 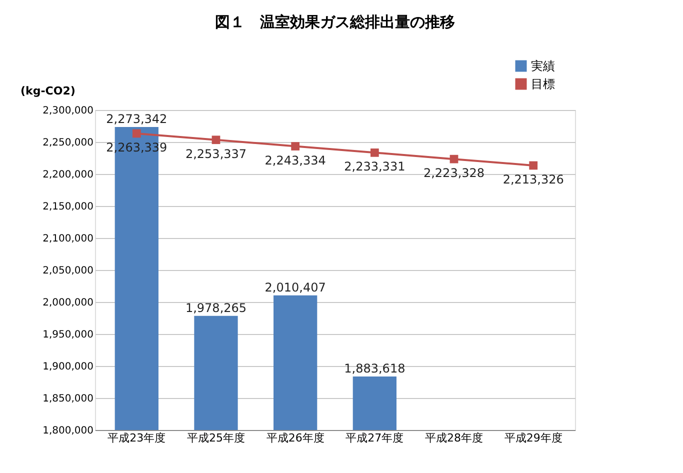 I want to click on y-tick-label: 1,950,000, so click(x=68, y=335).